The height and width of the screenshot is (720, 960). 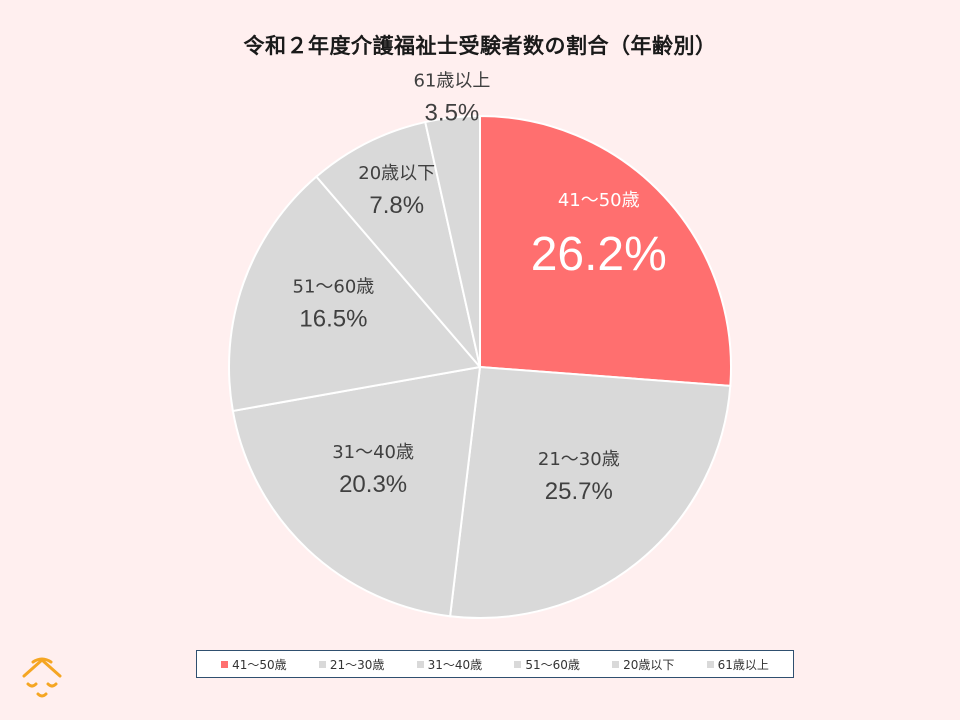 I want to click on slice-category-label: 31～40歳, so click(x=373, y=452).